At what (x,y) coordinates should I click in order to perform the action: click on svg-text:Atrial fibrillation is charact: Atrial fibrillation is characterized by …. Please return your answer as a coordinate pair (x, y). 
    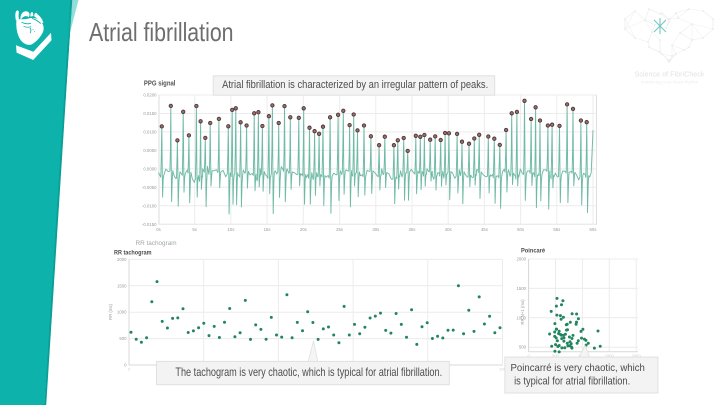
    Looking at the image, I should click on (355, 85).